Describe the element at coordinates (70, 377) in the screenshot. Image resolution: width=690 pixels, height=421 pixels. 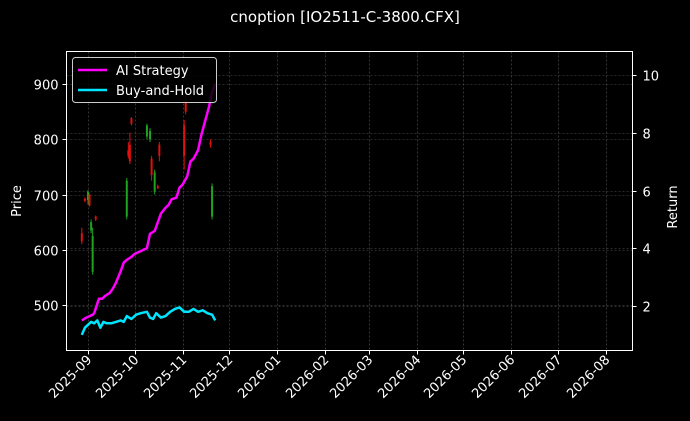
I see `x-tick-label: 2025-09` at that location.